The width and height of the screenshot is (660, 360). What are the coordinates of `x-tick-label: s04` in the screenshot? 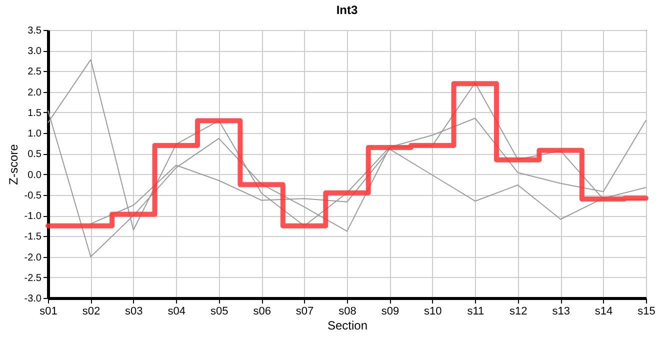 It's located at (177, 312).